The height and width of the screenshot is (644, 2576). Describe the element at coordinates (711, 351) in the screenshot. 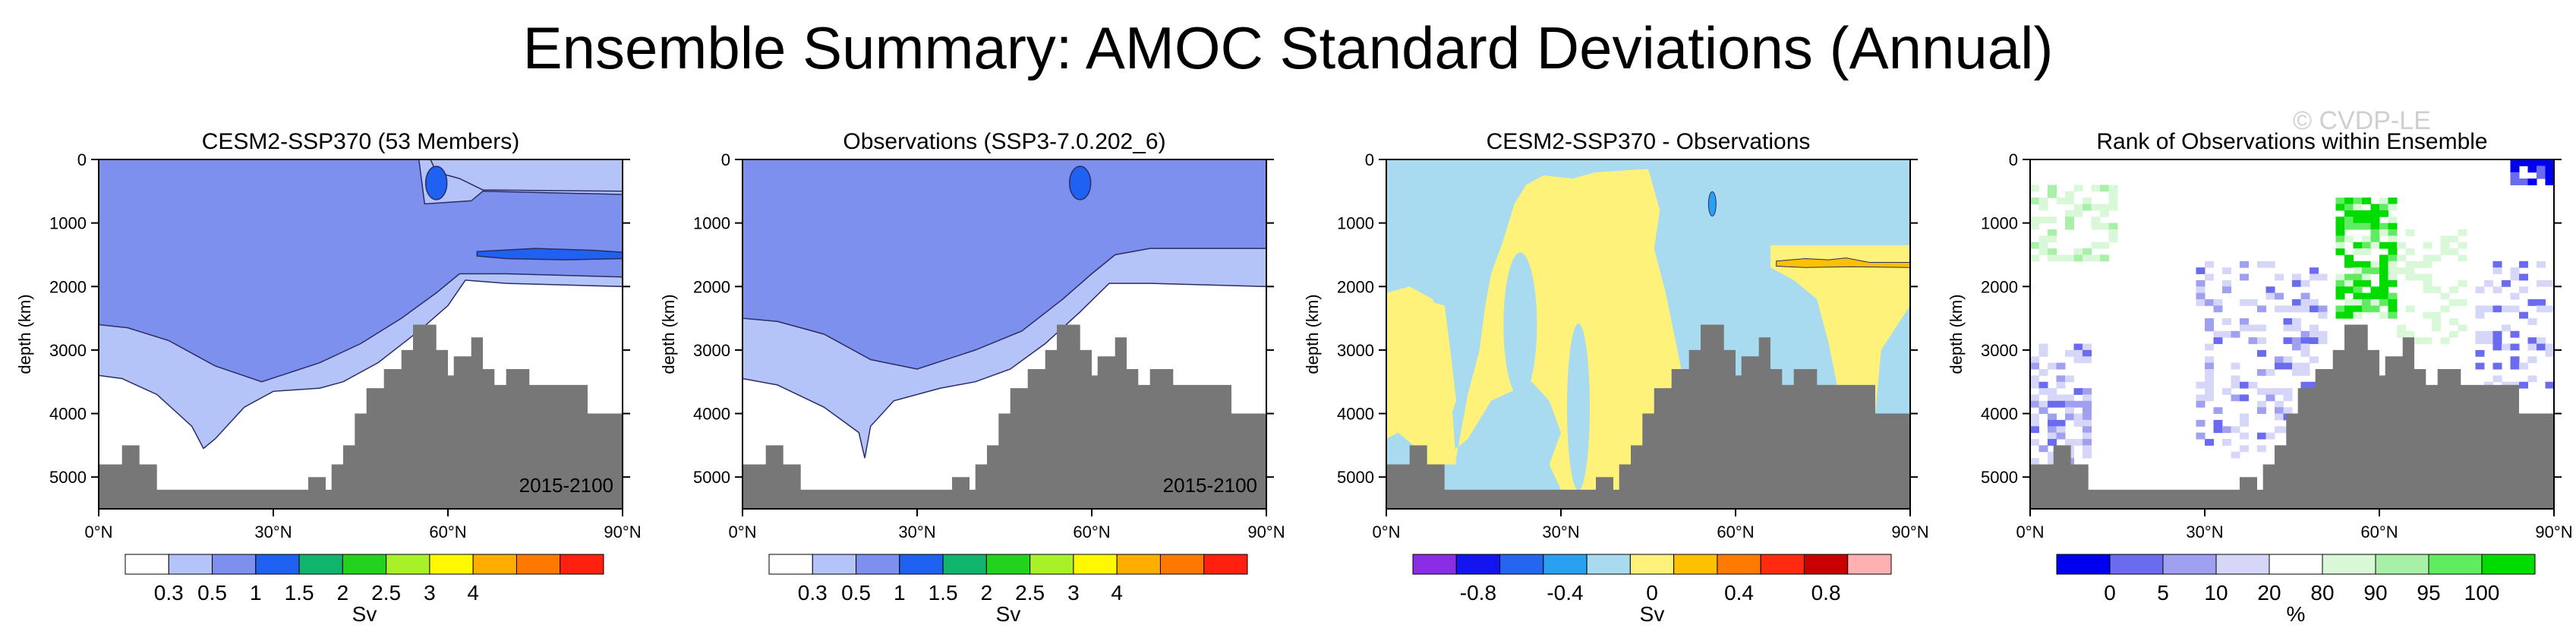

I see `y-tick-label: 3000` at that location.